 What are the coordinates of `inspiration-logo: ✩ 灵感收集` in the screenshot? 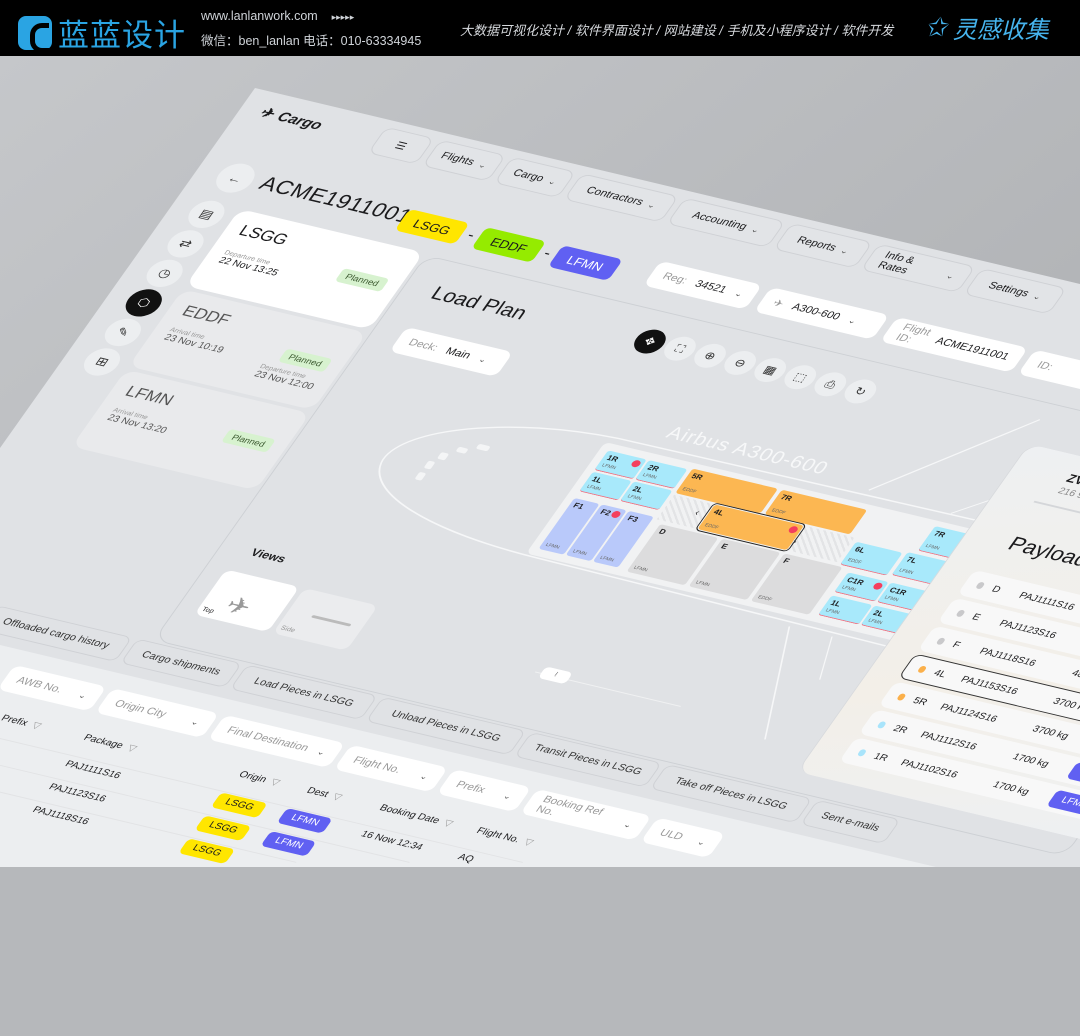 It's located at (987, 27).